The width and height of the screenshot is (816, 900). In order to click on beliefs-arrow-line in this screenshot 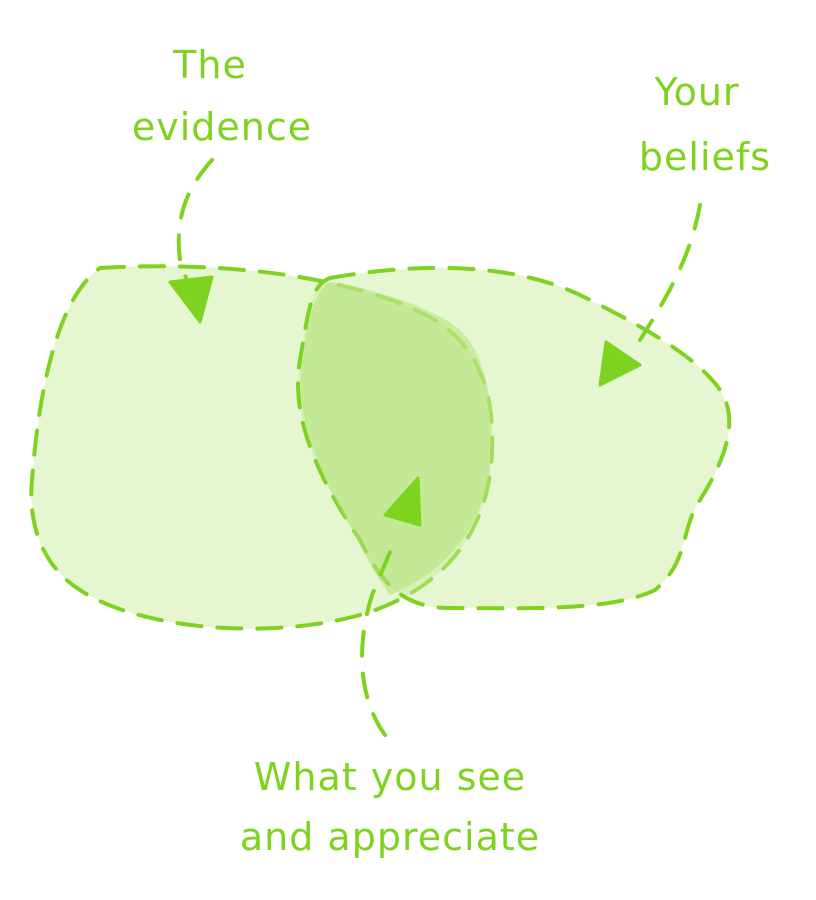, I will do `click(670, 272)`.